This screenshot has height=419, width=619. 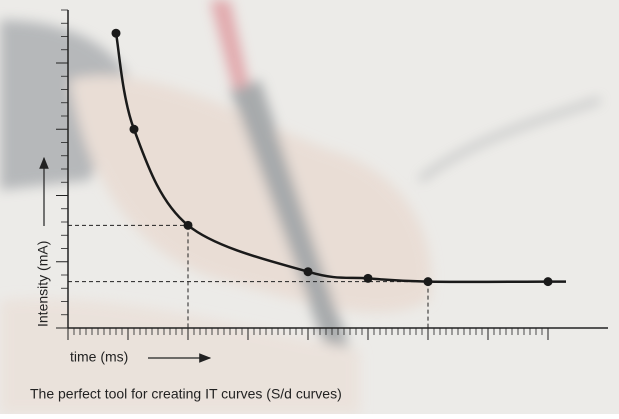 I want to click on x-axis-label: time (ms), so click(x=99, y=357).